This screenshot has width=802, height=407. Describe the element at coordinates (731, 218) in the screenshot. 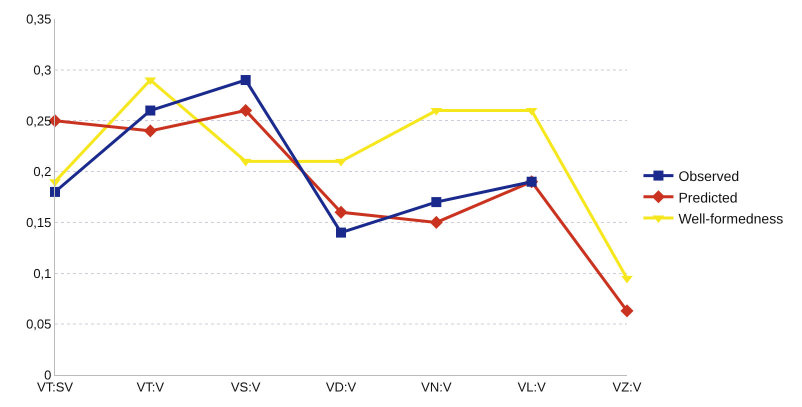

I see `legend-label: Well-formedness` at that location.